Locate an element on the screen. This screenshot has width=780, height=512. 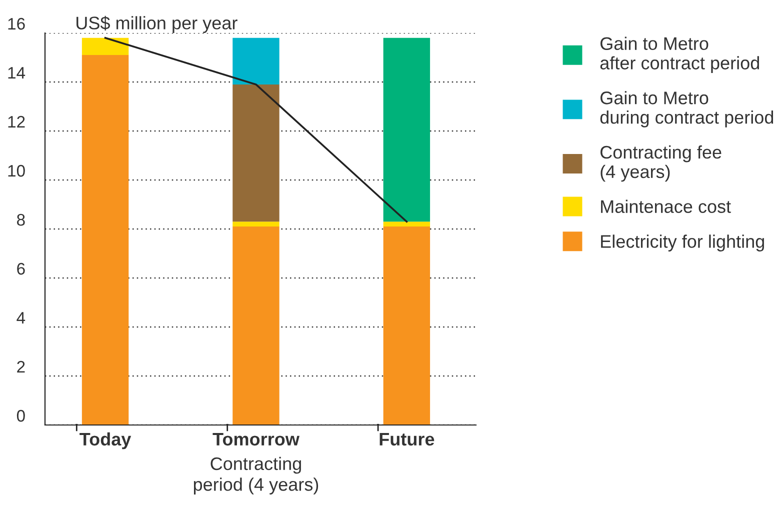
y-tick-label: 6 is located at coordinates (21, 268).